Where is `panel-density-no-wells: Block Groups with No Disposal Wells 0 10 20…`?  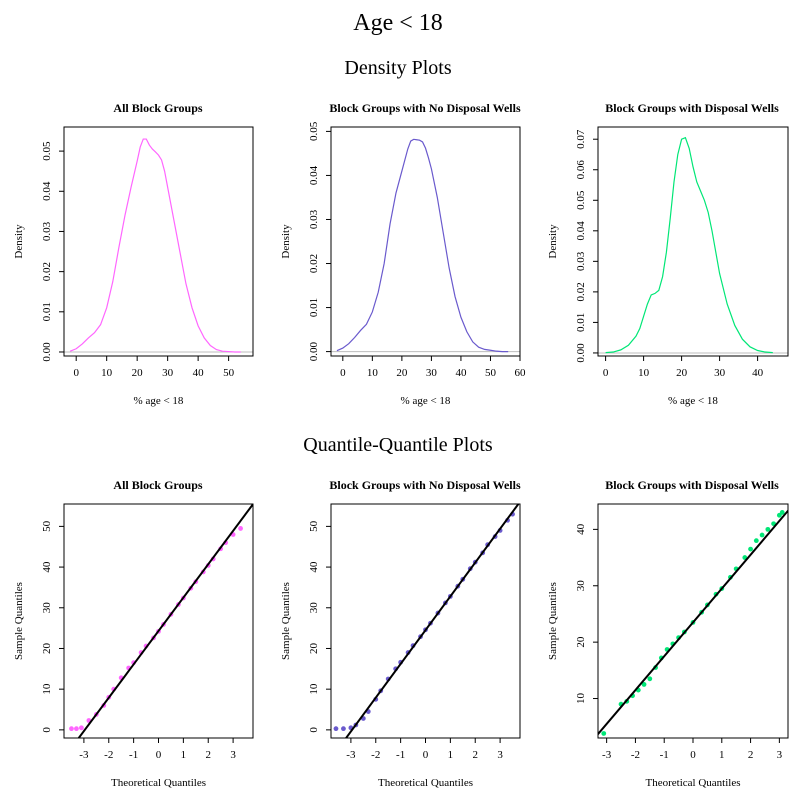 panel-density-no-wells: Block Groups with No Disposal Wells 0 10 20… is located at coordinates (403, 254).